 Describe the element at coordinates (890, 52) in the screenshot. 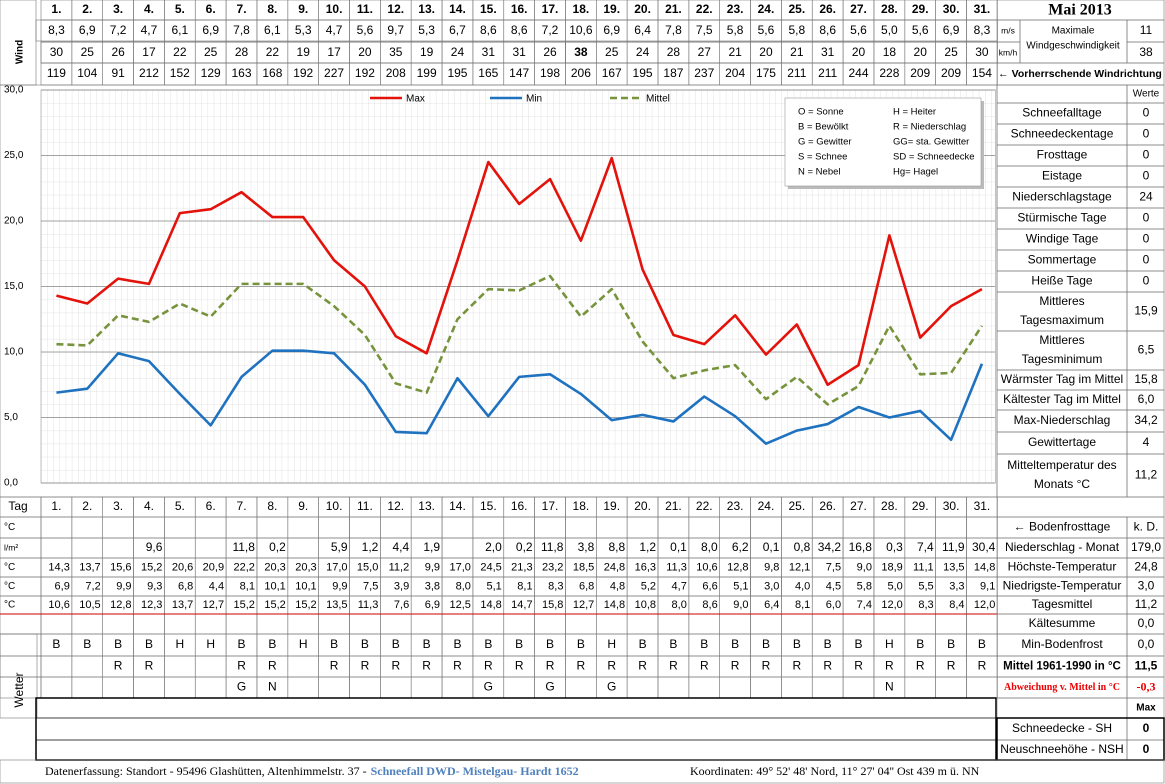

I see `wind-kmh: 18` at that location.